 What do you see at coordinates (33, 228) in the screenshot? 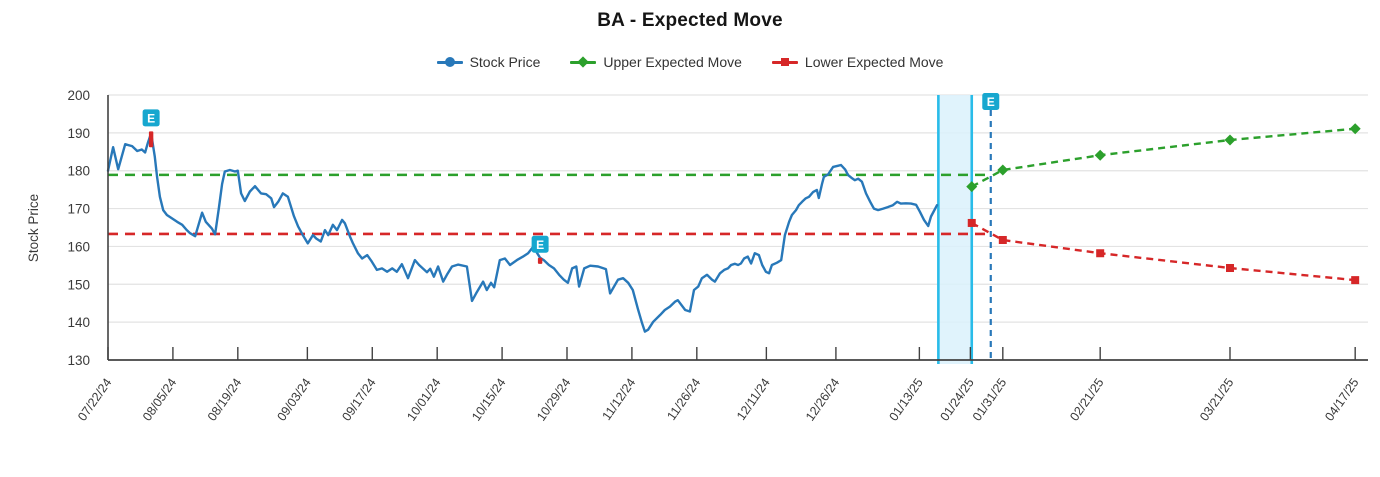
I see `y-axis-title: Stock Price` at bounding box center [33, 228].